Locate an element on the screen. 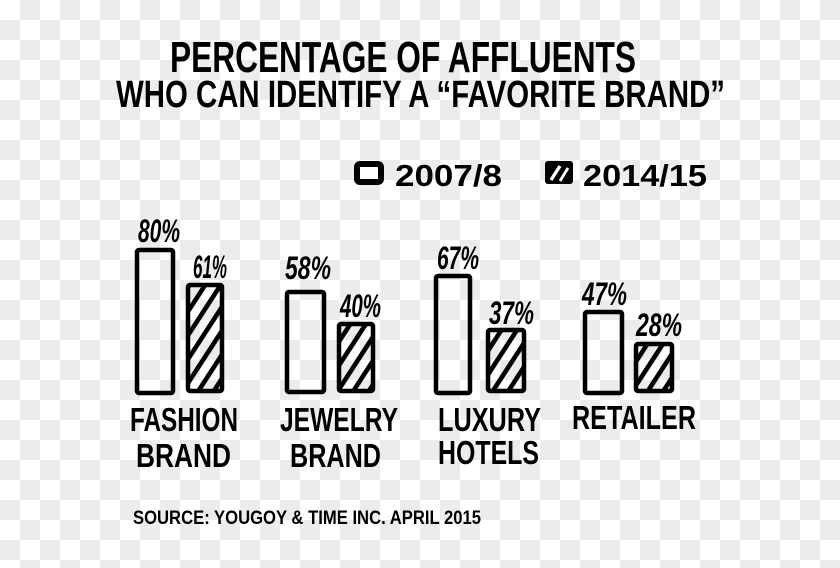  svg-text: 2014/15 is located at coordinates (645, 175).